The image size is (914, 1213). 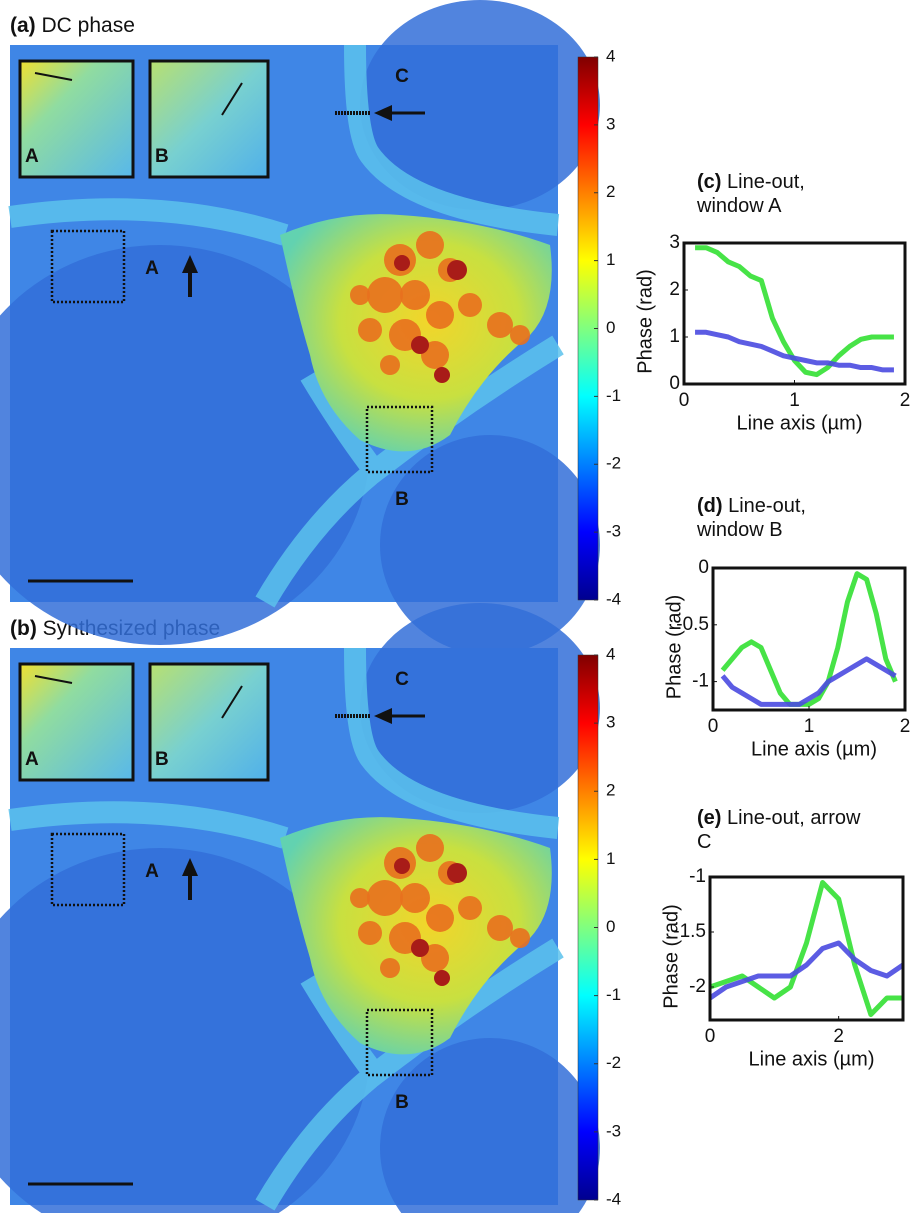 What do you see at coordinates (162, 156) in the screenshot?
I see `inset-label: B` at bounding box center [162, 156].